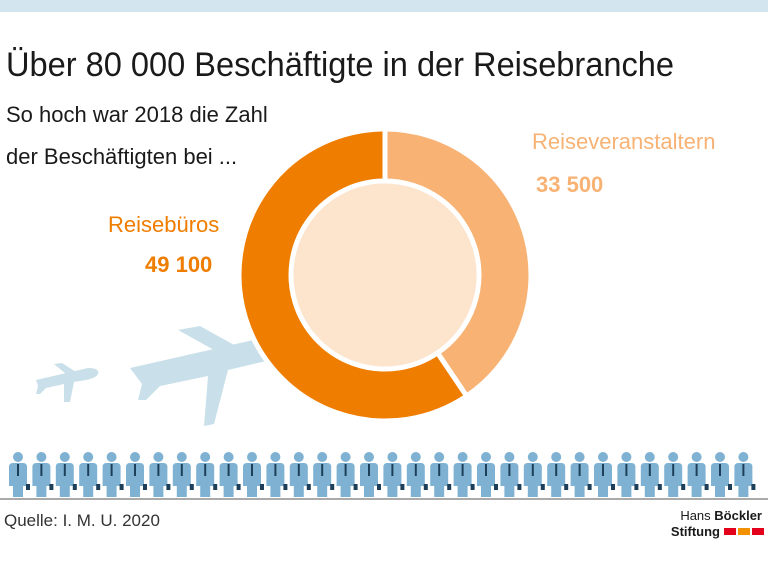 Image resolution: width=768 pixels, height=562 pixels. Describe the element at coordinates (569, 184) in the screenshot. I see `value-label: 33 500` at that location.